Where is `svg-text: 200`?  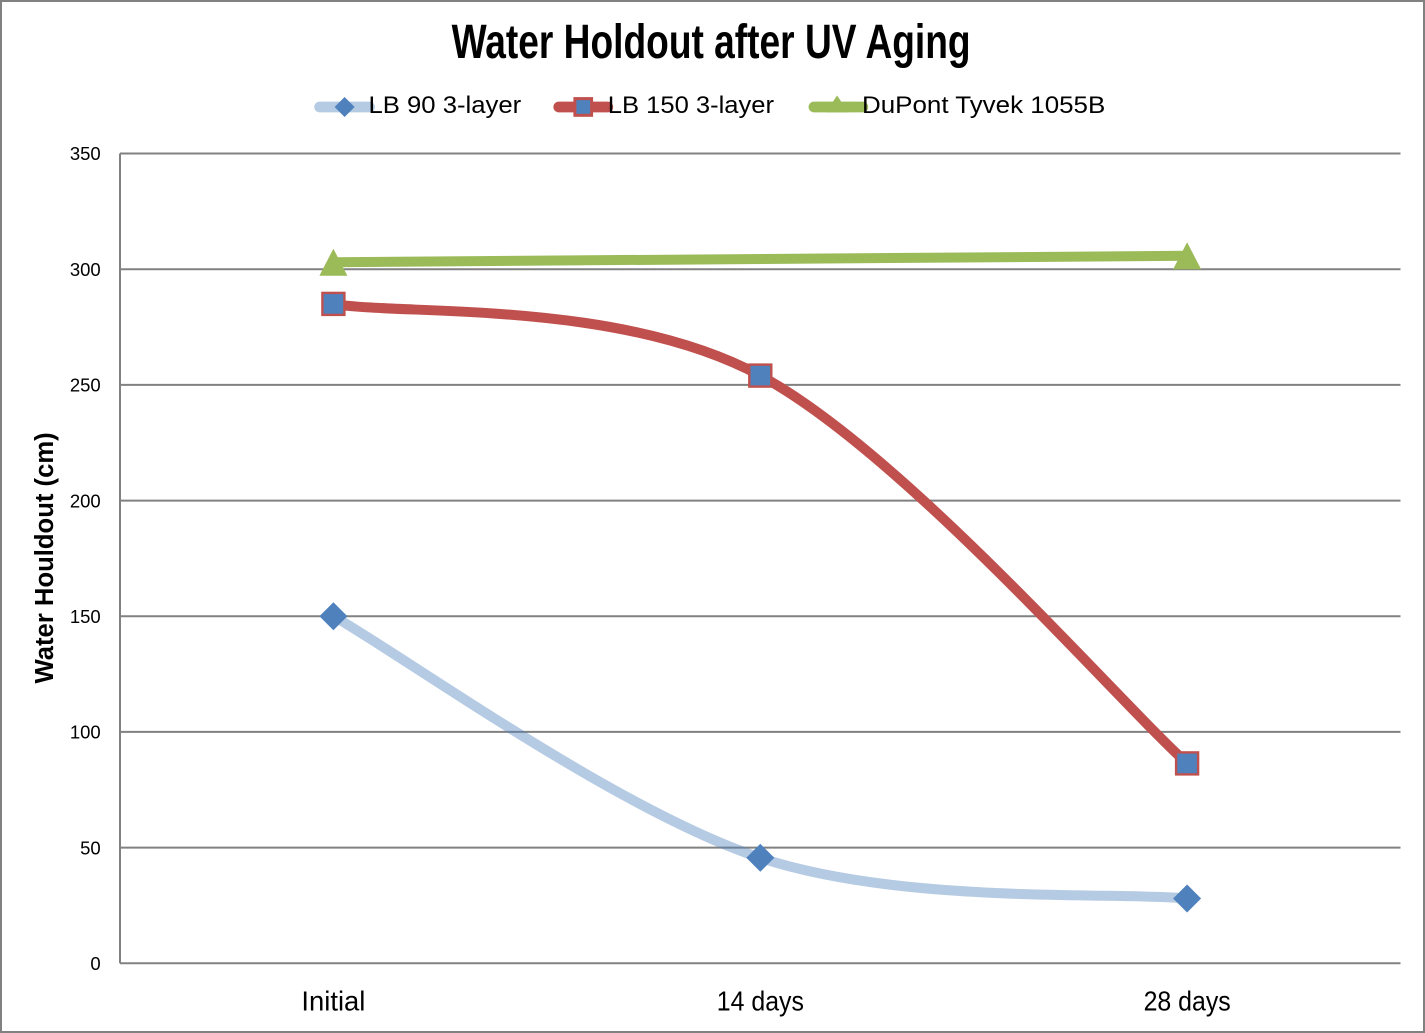
svg-text: 200 is located at coordinates (85, 500).